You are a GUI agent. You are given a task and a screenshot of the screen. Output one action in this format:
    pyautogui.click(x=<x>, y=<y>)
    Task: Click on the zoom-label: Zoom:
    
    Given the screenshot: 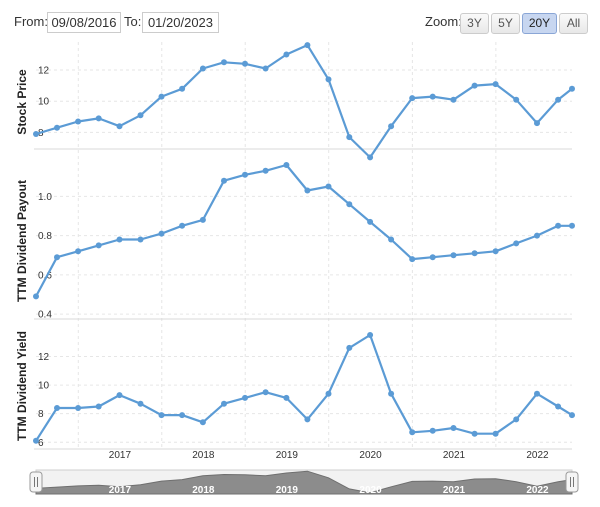 What is the action you would take?
    pyautogui.click(x=443, y=21)
    